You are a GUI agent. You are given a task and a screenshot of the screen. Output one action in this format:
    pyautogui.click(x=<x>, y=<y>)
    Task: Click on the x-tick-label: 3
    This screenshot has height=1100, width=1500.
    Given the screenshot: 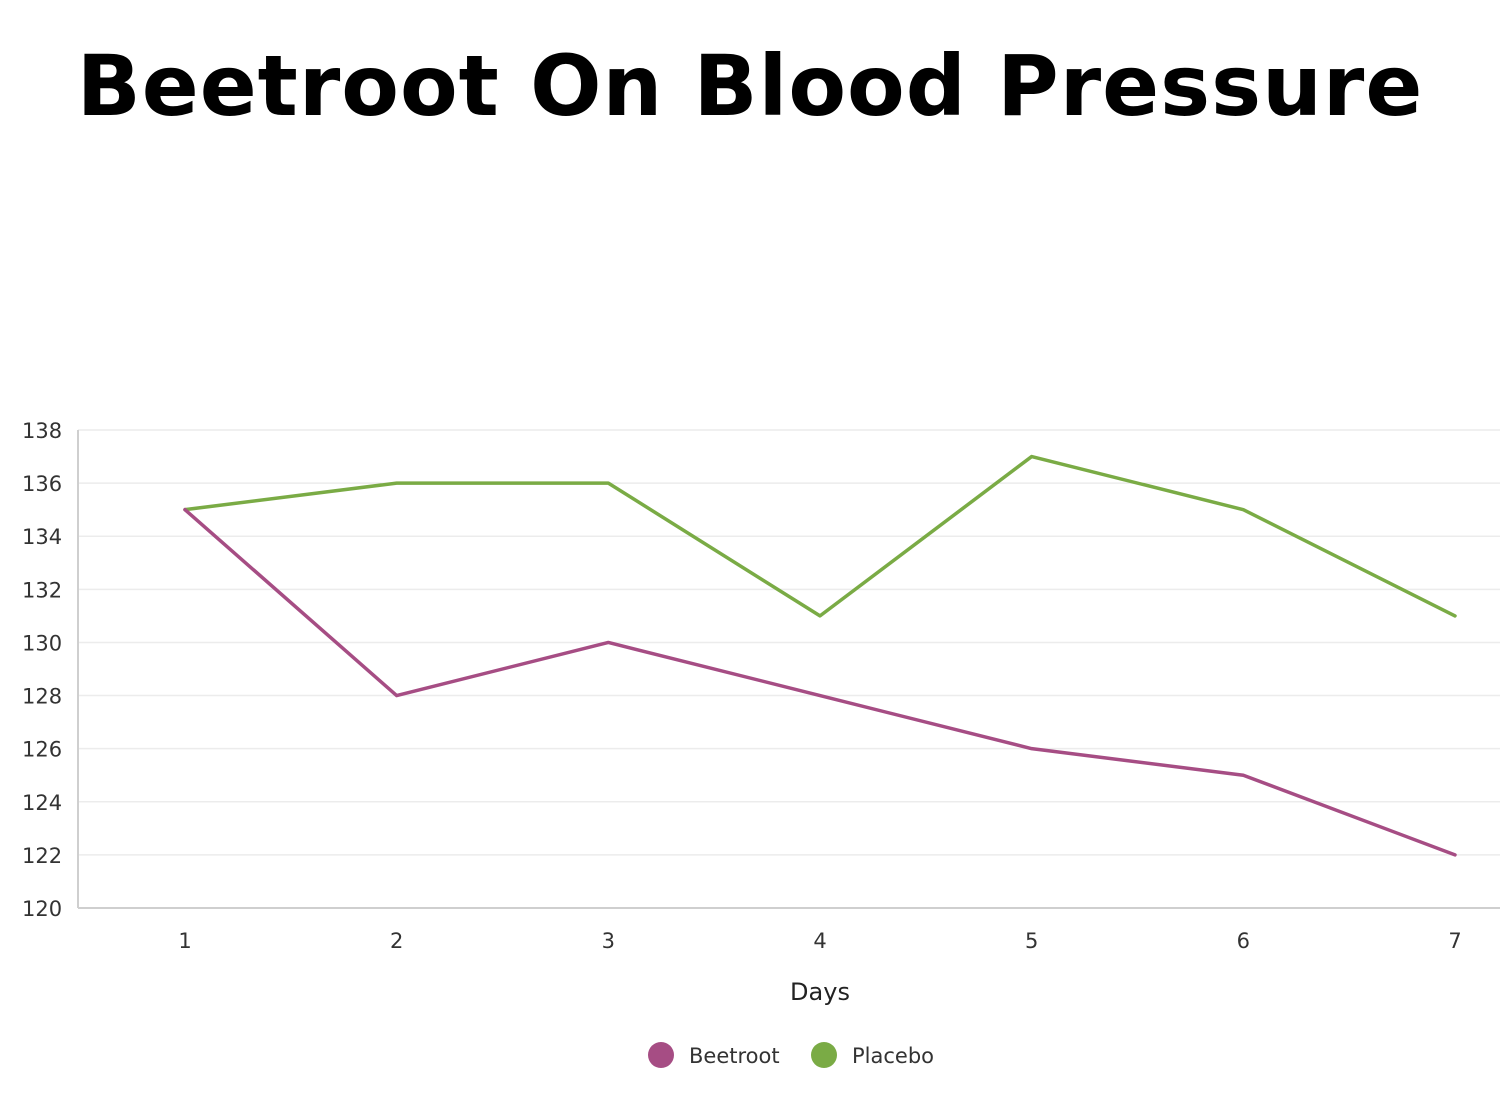 What is the action you would take?
    pyautogui.click(x=608, y=941)
    